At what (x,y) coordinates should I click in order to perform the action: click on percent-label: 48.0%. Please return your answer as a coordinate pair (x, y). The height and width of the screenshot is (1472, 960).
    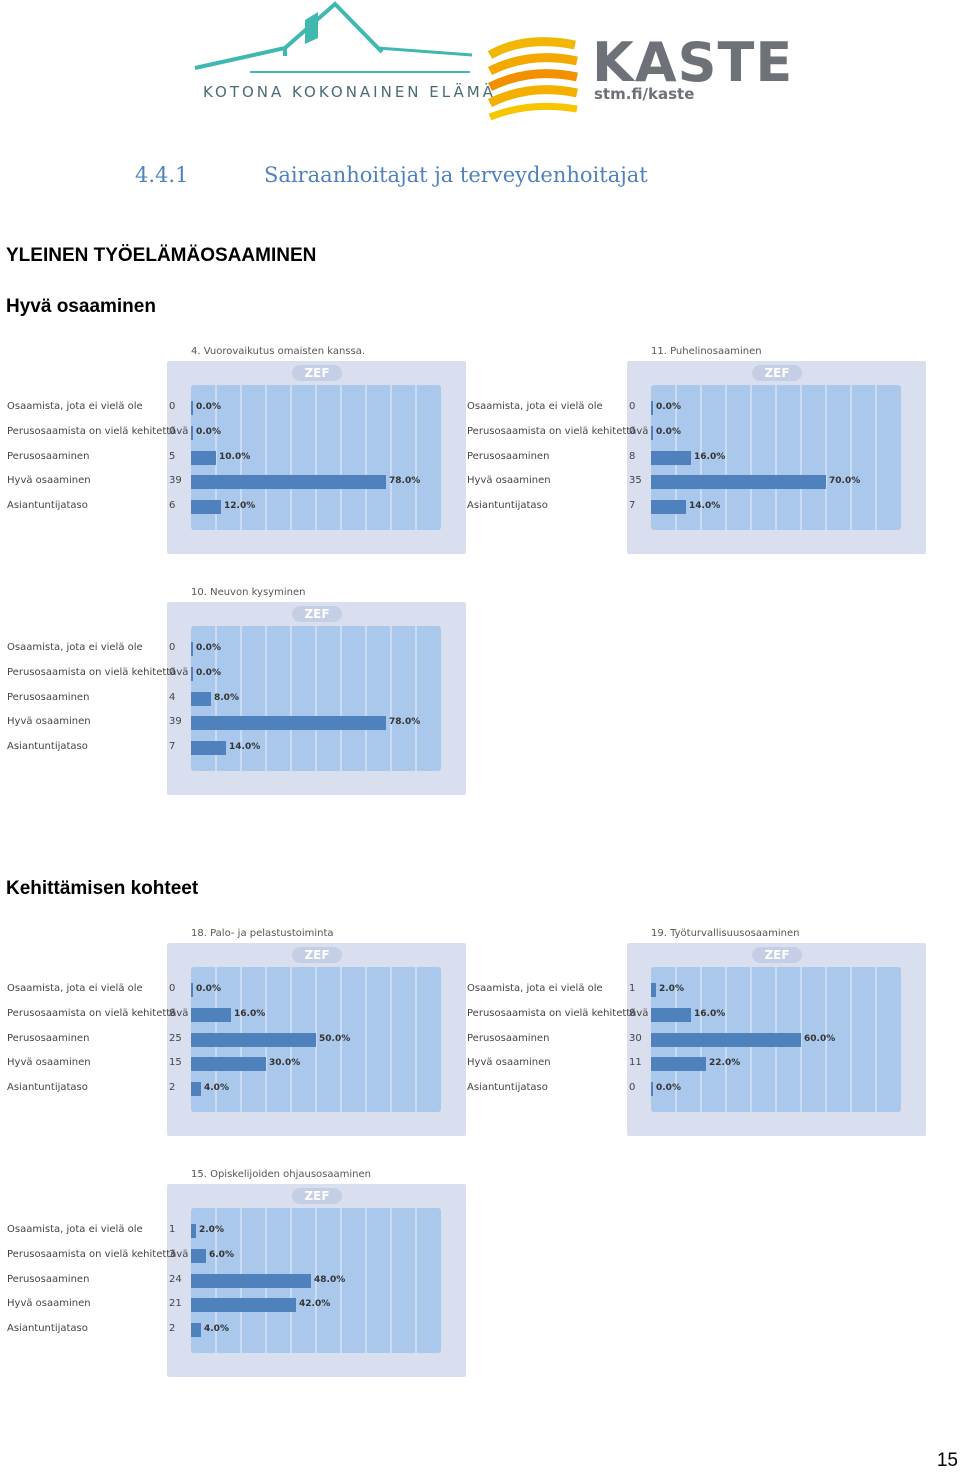
    Looking at the image, I should click on (330, 1280).